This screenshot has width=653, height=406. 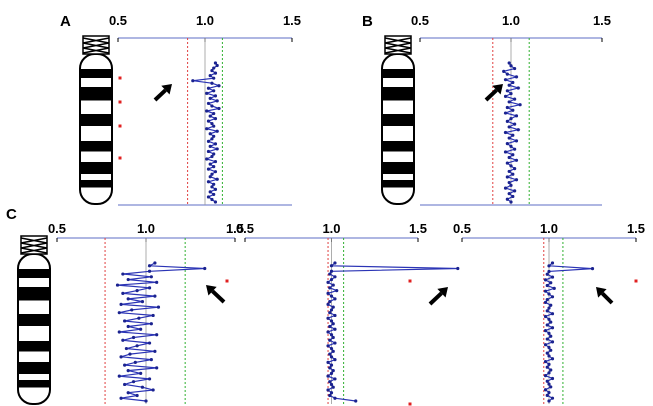 I want to click on arrow-c1, so click(x=216, y=294).